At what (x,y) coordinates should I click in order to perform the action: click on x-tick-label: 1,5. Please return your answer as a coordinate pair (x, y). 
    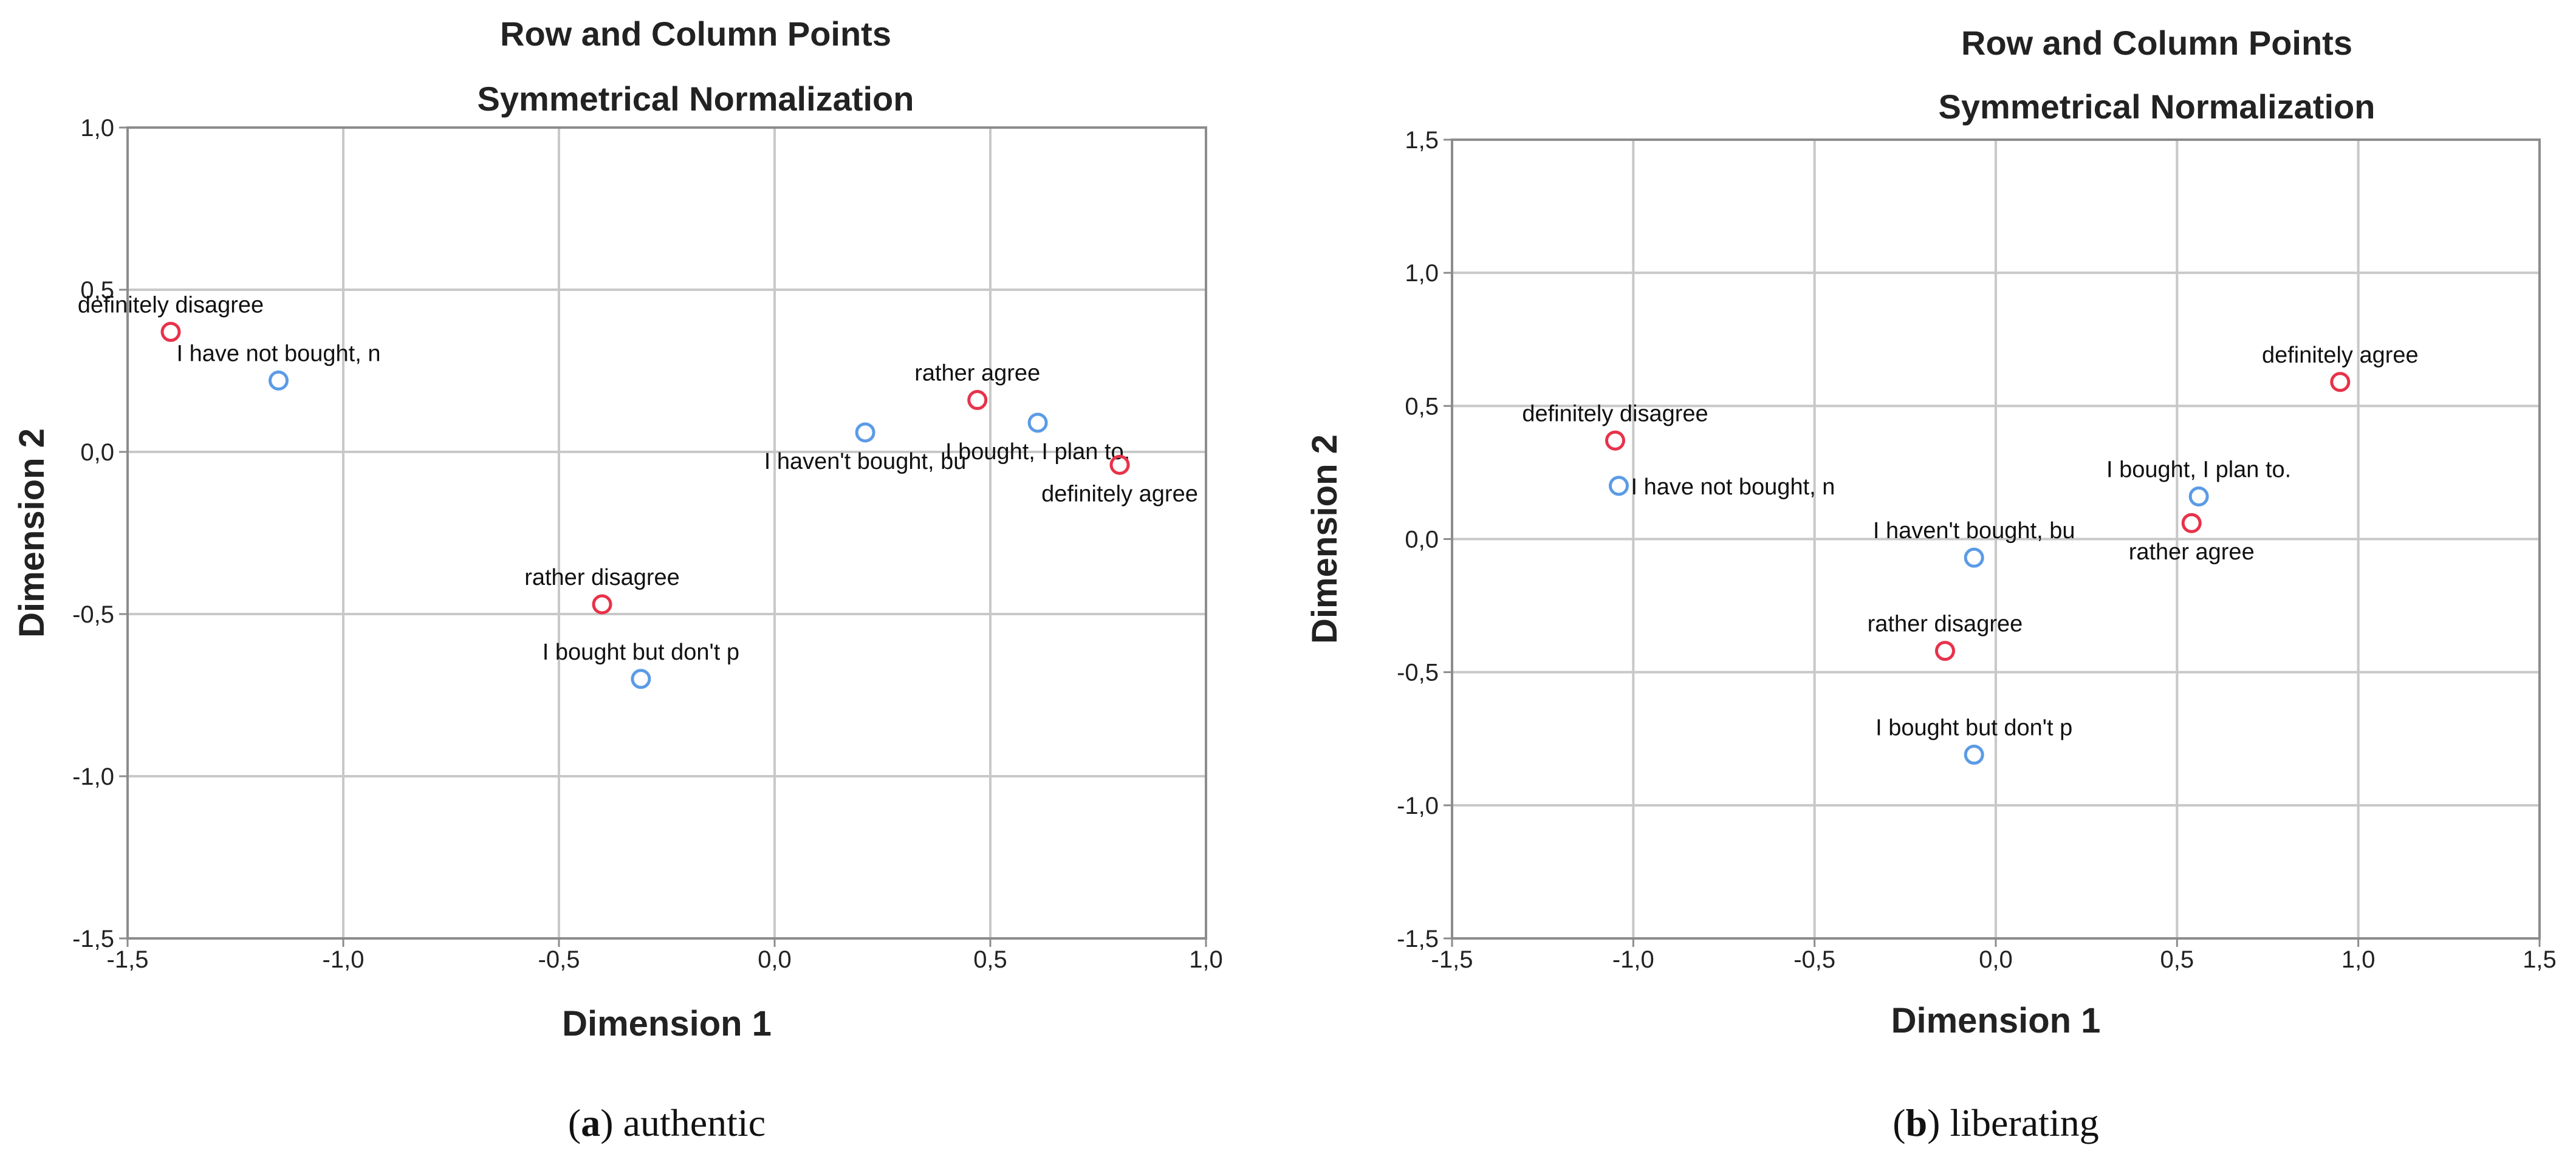
    Looking at the image, I should click on (2540, 959).